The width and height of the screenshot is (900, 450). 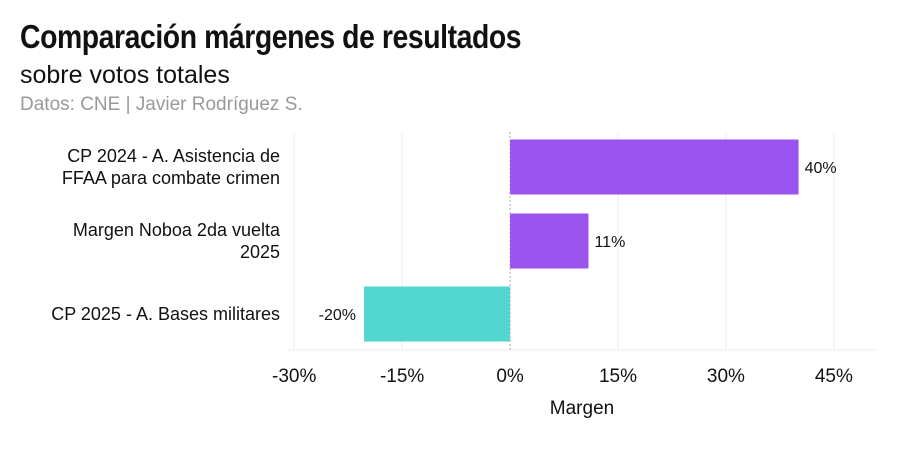 I want to click on x-tick-label: -30%, so click(x=294, y=376).